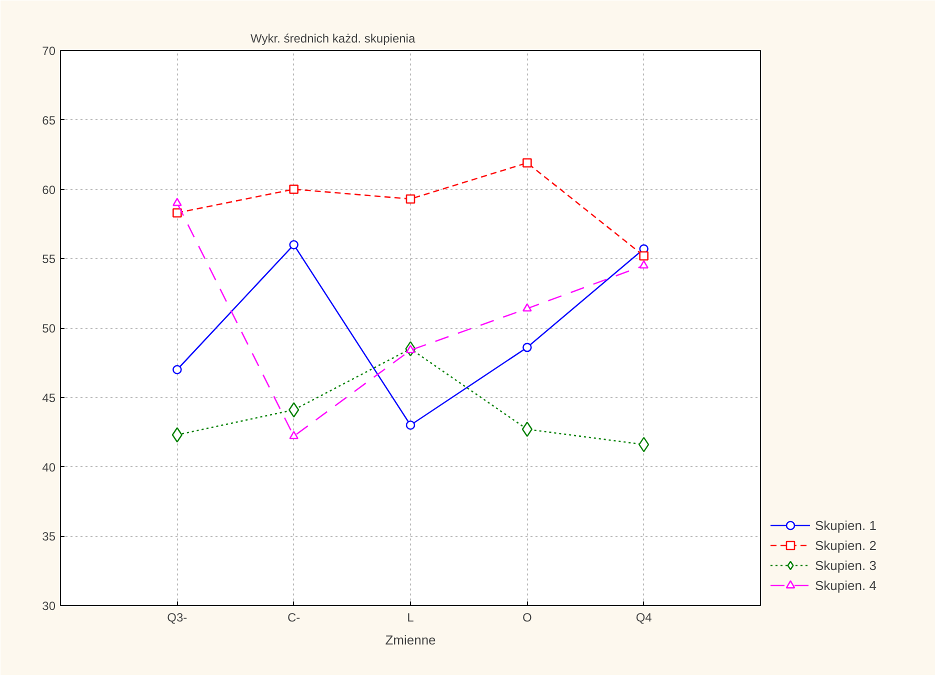 This screenshot has height=700, width=935. I want to click on y-tick-label: 60, so click(49, 189).